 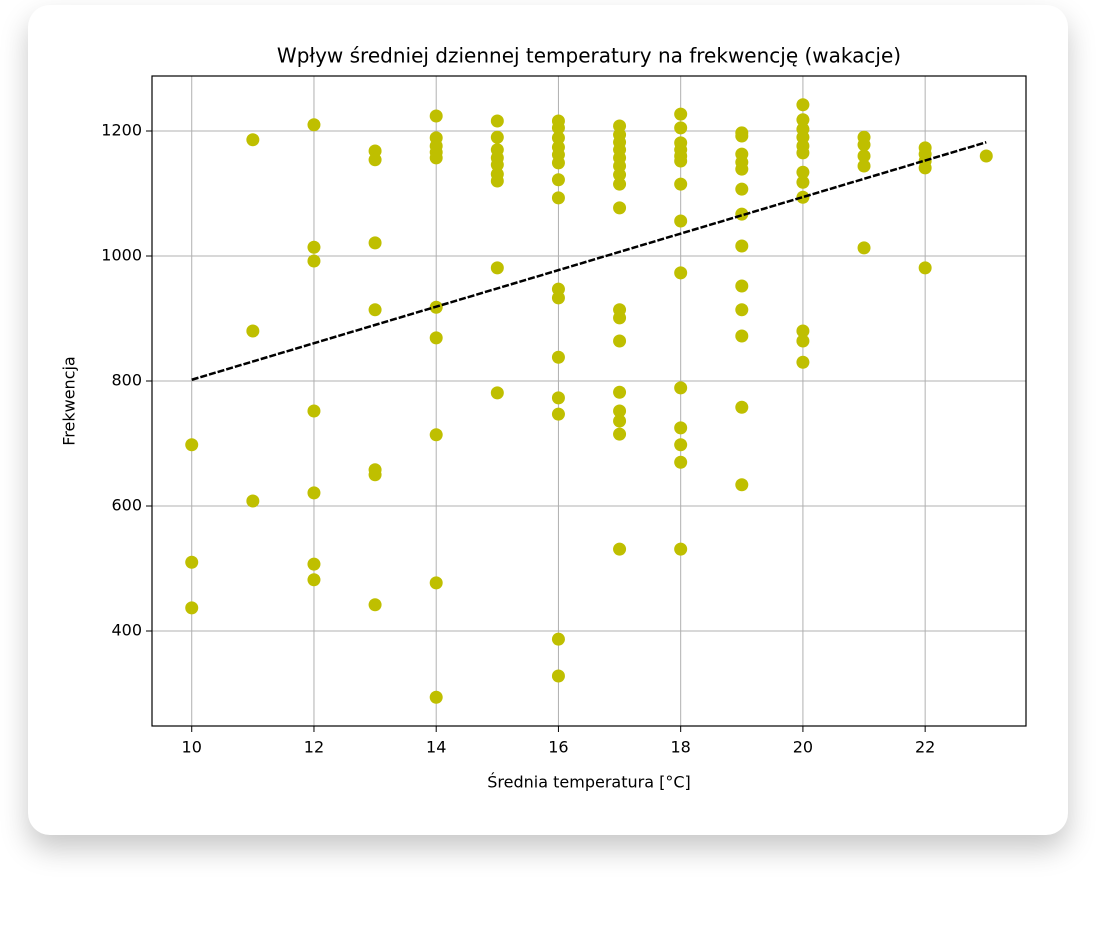 What do you see at coordinates (126, 630) in the screenshot?
I see `y-tick-label: 400` at bounding box center [126, 630].